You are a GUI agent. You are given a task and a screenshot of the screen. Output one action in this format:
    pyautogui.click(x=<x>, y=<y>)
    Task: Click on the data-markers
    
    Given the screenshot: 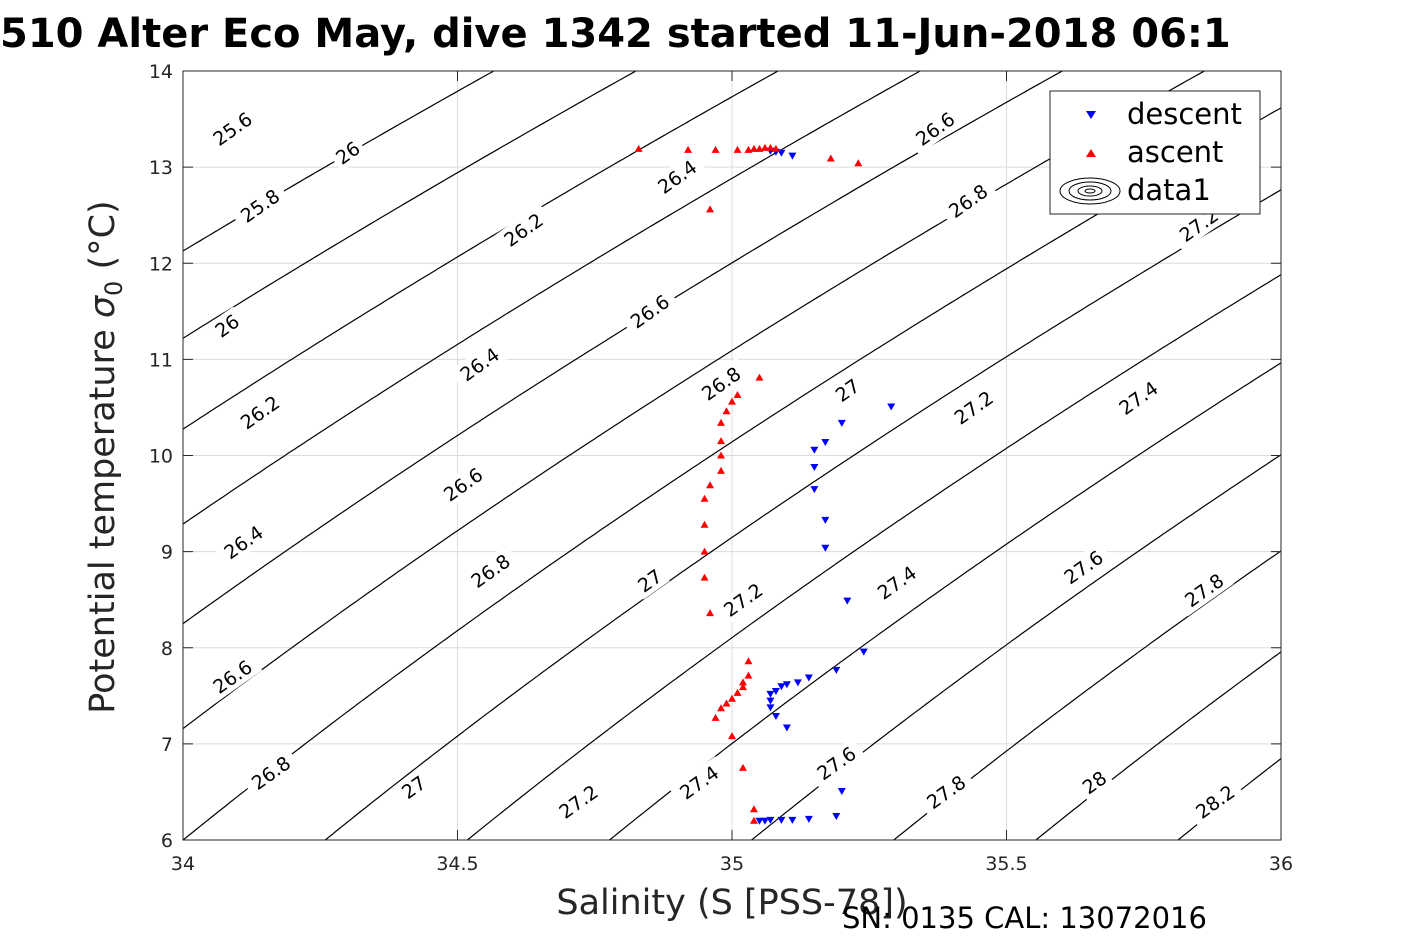 What is the action you would take?
    pyautogui.click(x=765, y=484)
    